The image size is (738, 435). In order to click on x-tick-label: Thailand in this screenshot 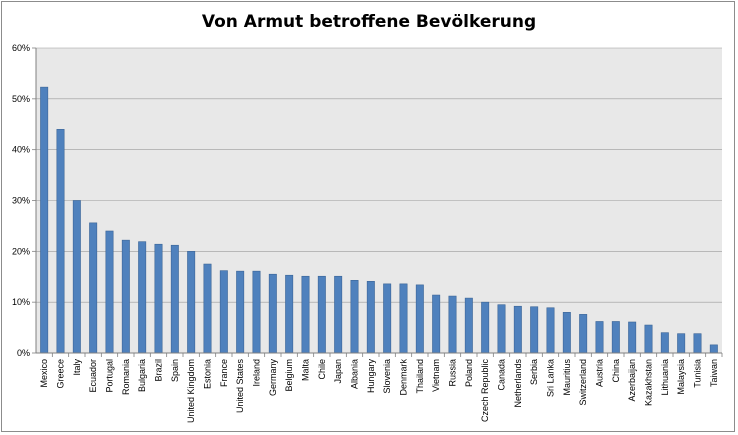, I will do `click(420, 376)`.